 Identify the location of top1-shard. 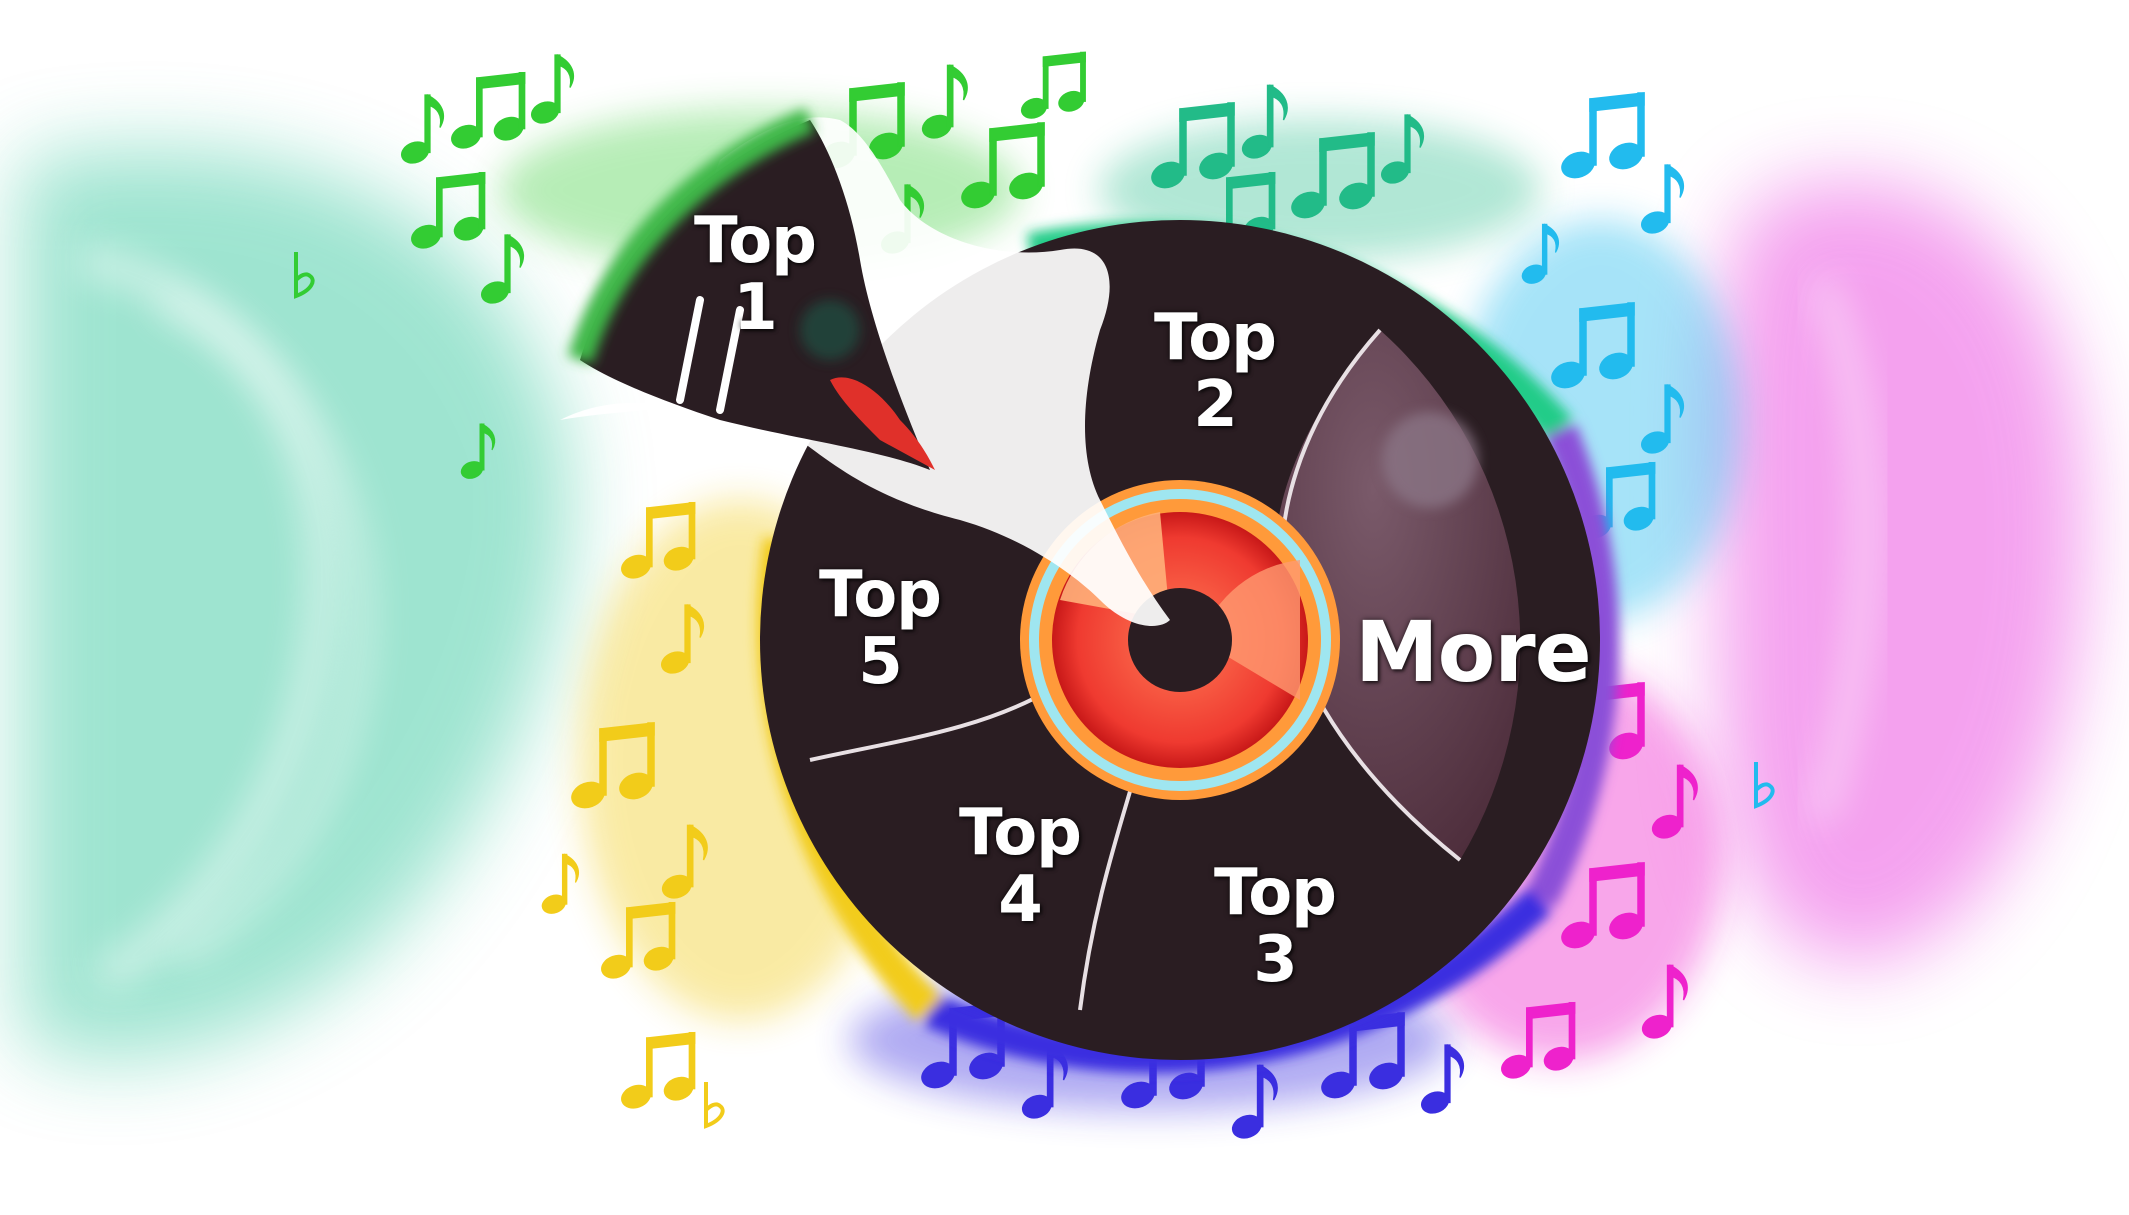
(751, 289).